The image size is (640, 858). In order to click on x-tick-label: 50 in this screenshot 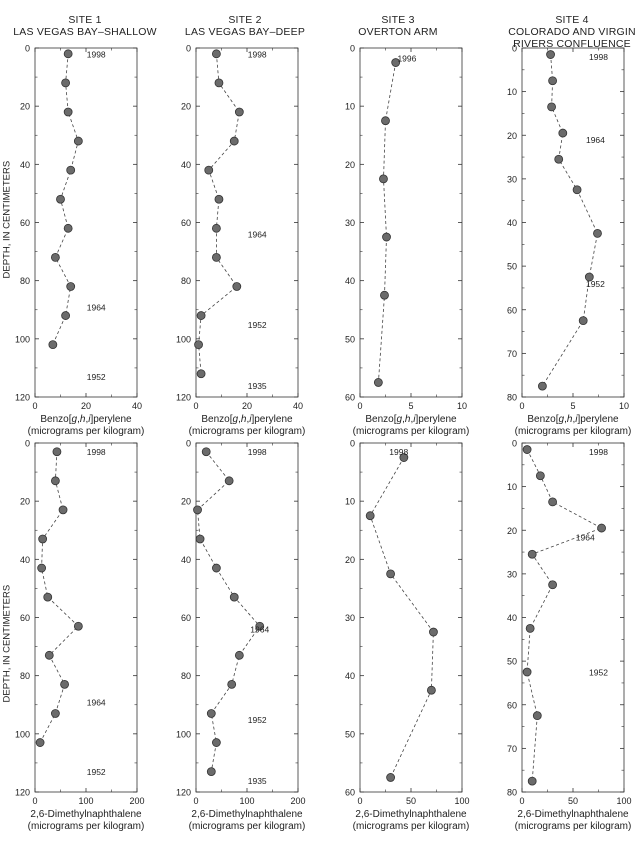, I will do `click(411, 801)`.